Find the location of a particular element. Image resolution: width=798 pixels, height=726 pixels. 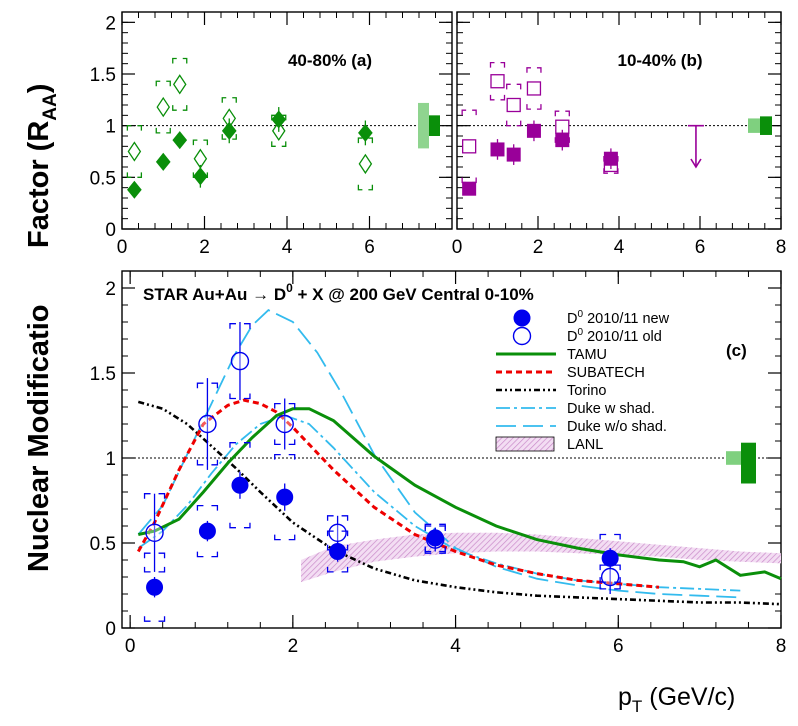

panel-a-y-tick-label: 1 is located at coordinates (110, 127).